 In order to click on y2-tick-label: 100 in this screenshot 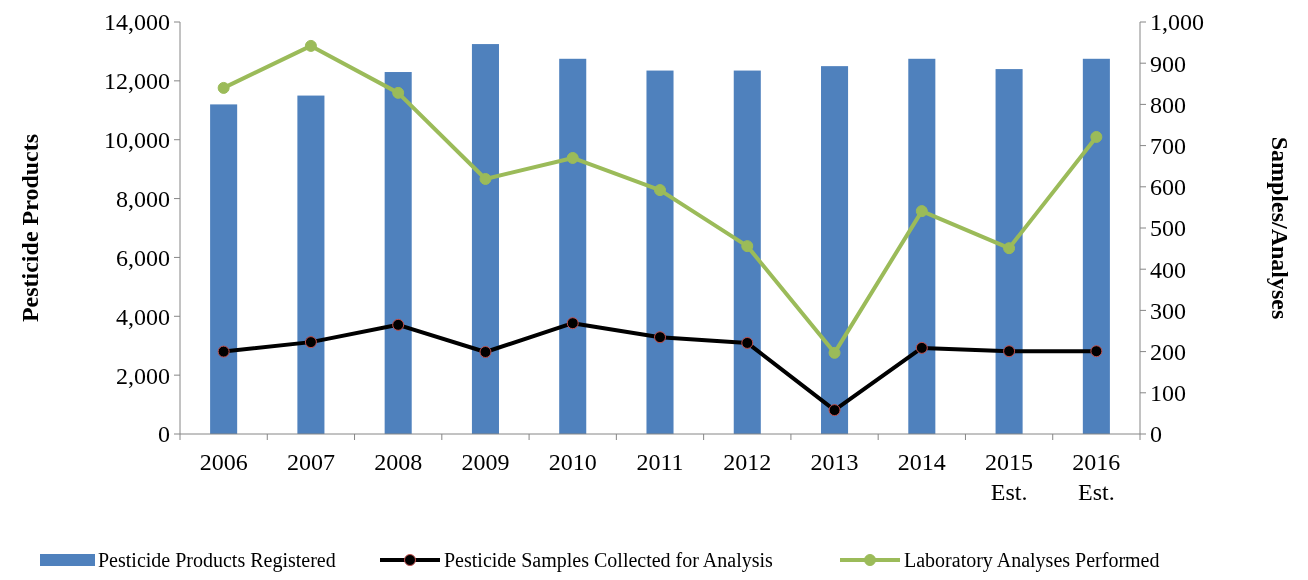, I will do `click(1168, 393)`.